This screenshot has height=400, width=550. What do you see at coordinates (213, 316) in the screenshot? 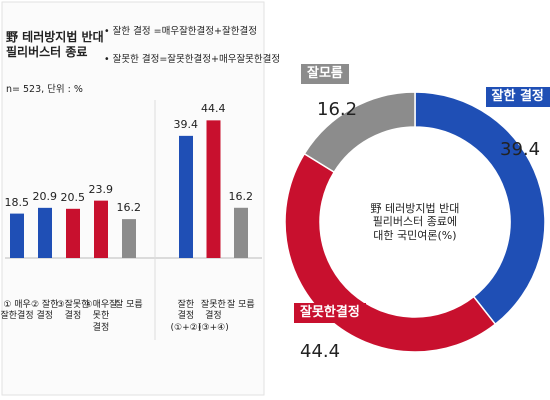
I see `x-tick-label: 잘못한 결정 (③+④)` at bounding box center [213, 316].